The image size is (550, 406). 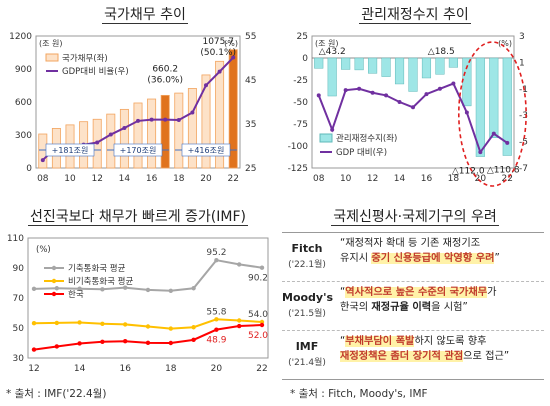 What do you see at coordinates (307, 306) in the screenshot?
I see `org-cell: Moody's ('21.5월)` at bounding box center [307, 306].